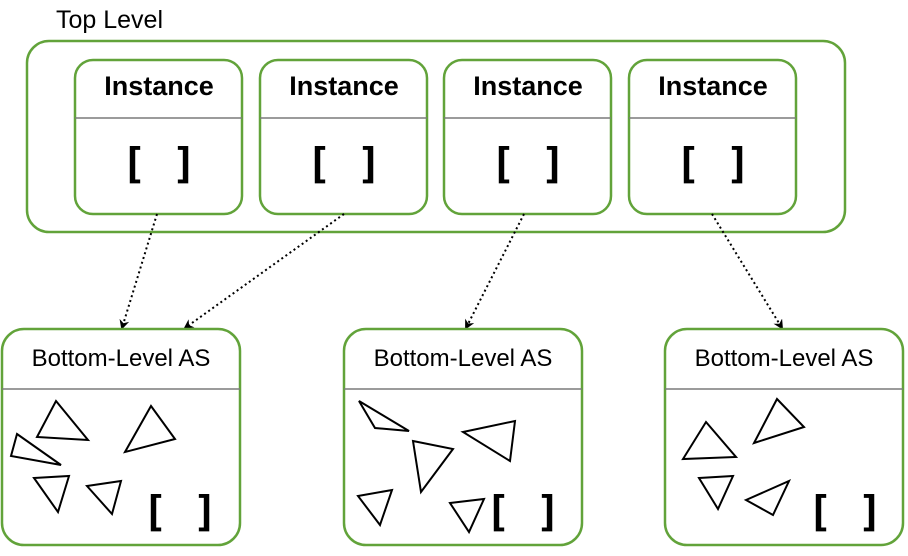  What do you see at coordinates (109, 20) in the screenshot?
I see `top-level-title: Top Level` at bounding box center [109, 20].